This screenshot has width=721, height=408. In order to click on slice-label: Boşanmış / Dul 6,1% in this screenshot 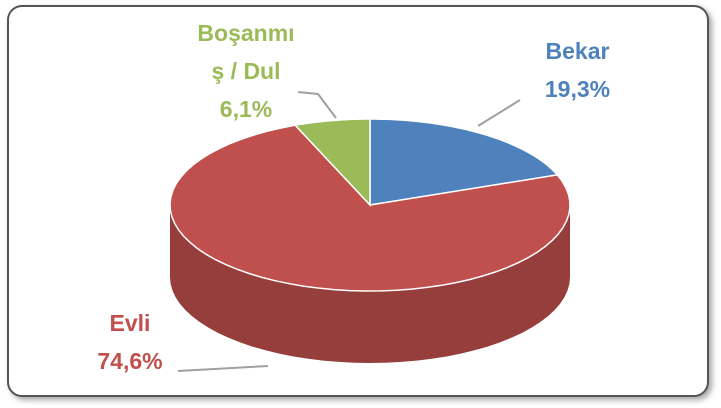, I will do `click(246, 71)`.